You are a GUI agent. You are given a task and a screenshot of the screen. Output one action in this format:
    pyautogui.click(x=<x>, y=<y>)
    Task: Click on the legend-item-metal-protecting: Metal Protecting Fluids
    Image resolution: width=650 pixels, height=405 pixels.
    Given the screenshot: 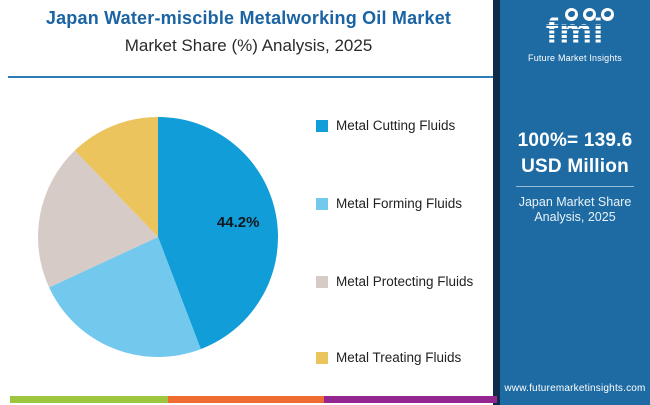 What is the action you would take?
    pyautogui.click(x=394, y=281)
    